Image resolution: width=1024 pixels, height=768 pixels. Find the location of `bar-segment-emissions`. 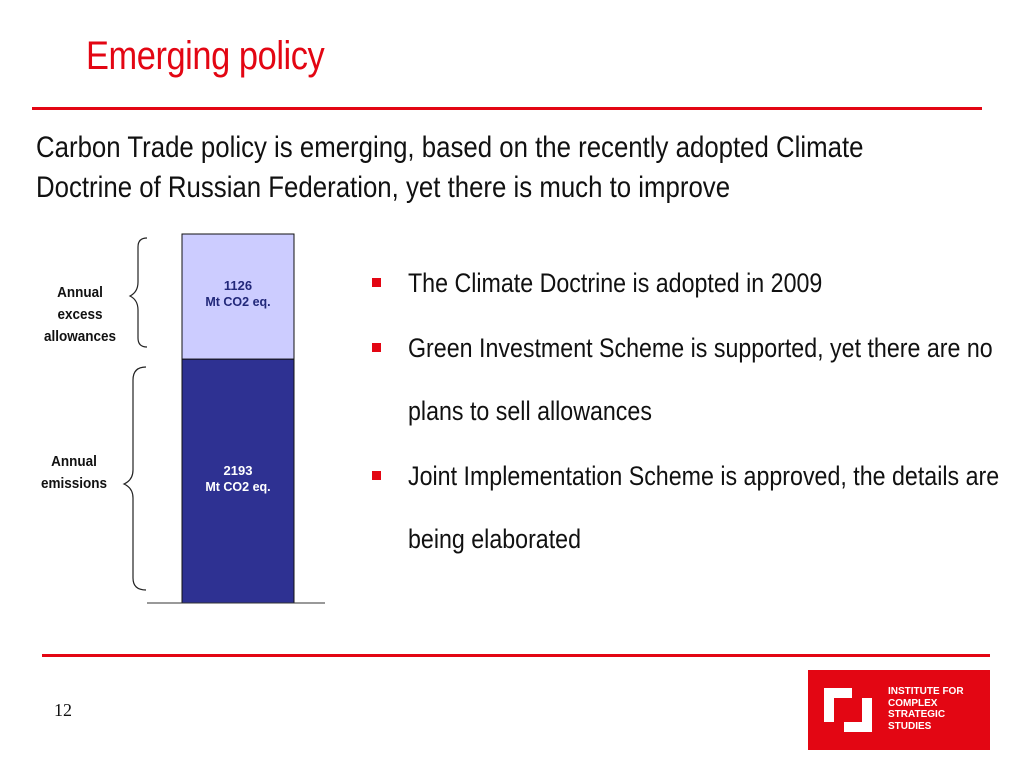

bar-segment-emissions is located at coordinates (238, 481).